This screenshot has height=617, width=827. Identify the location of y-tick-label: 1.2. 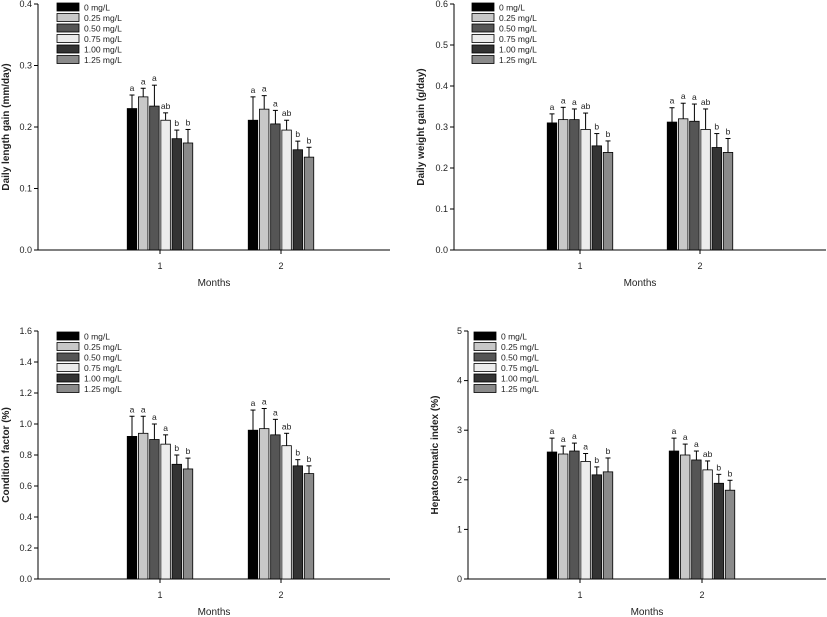
(25, 393).